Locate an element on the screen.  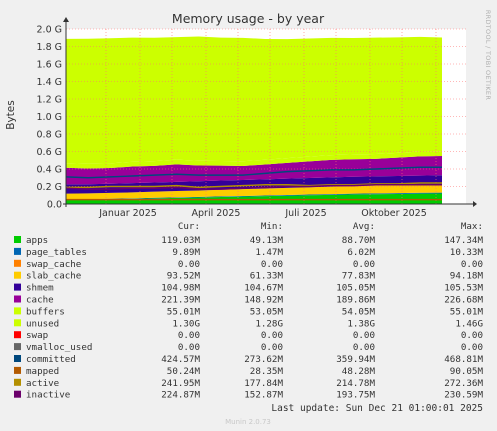
legend-name: apps is located at coordinates (37, 240).